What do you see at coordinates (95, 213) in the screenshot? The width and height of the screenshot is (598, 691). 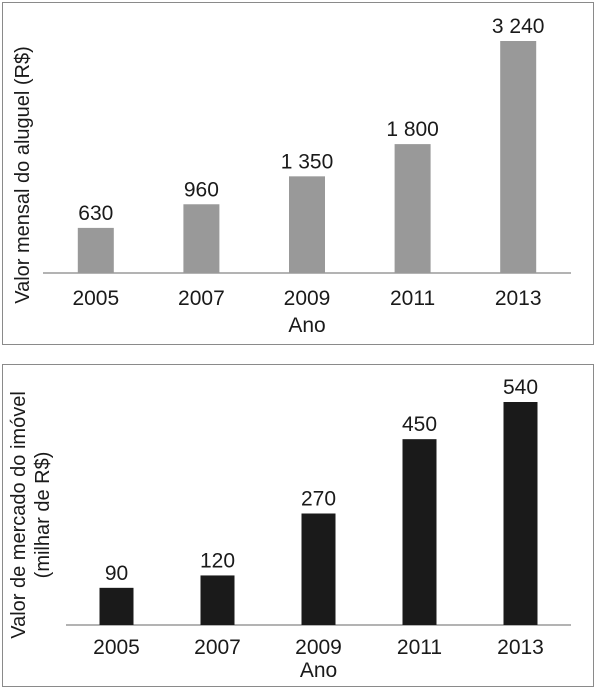 I see `data-label-2005: 630` at bounding box center [95, 213].